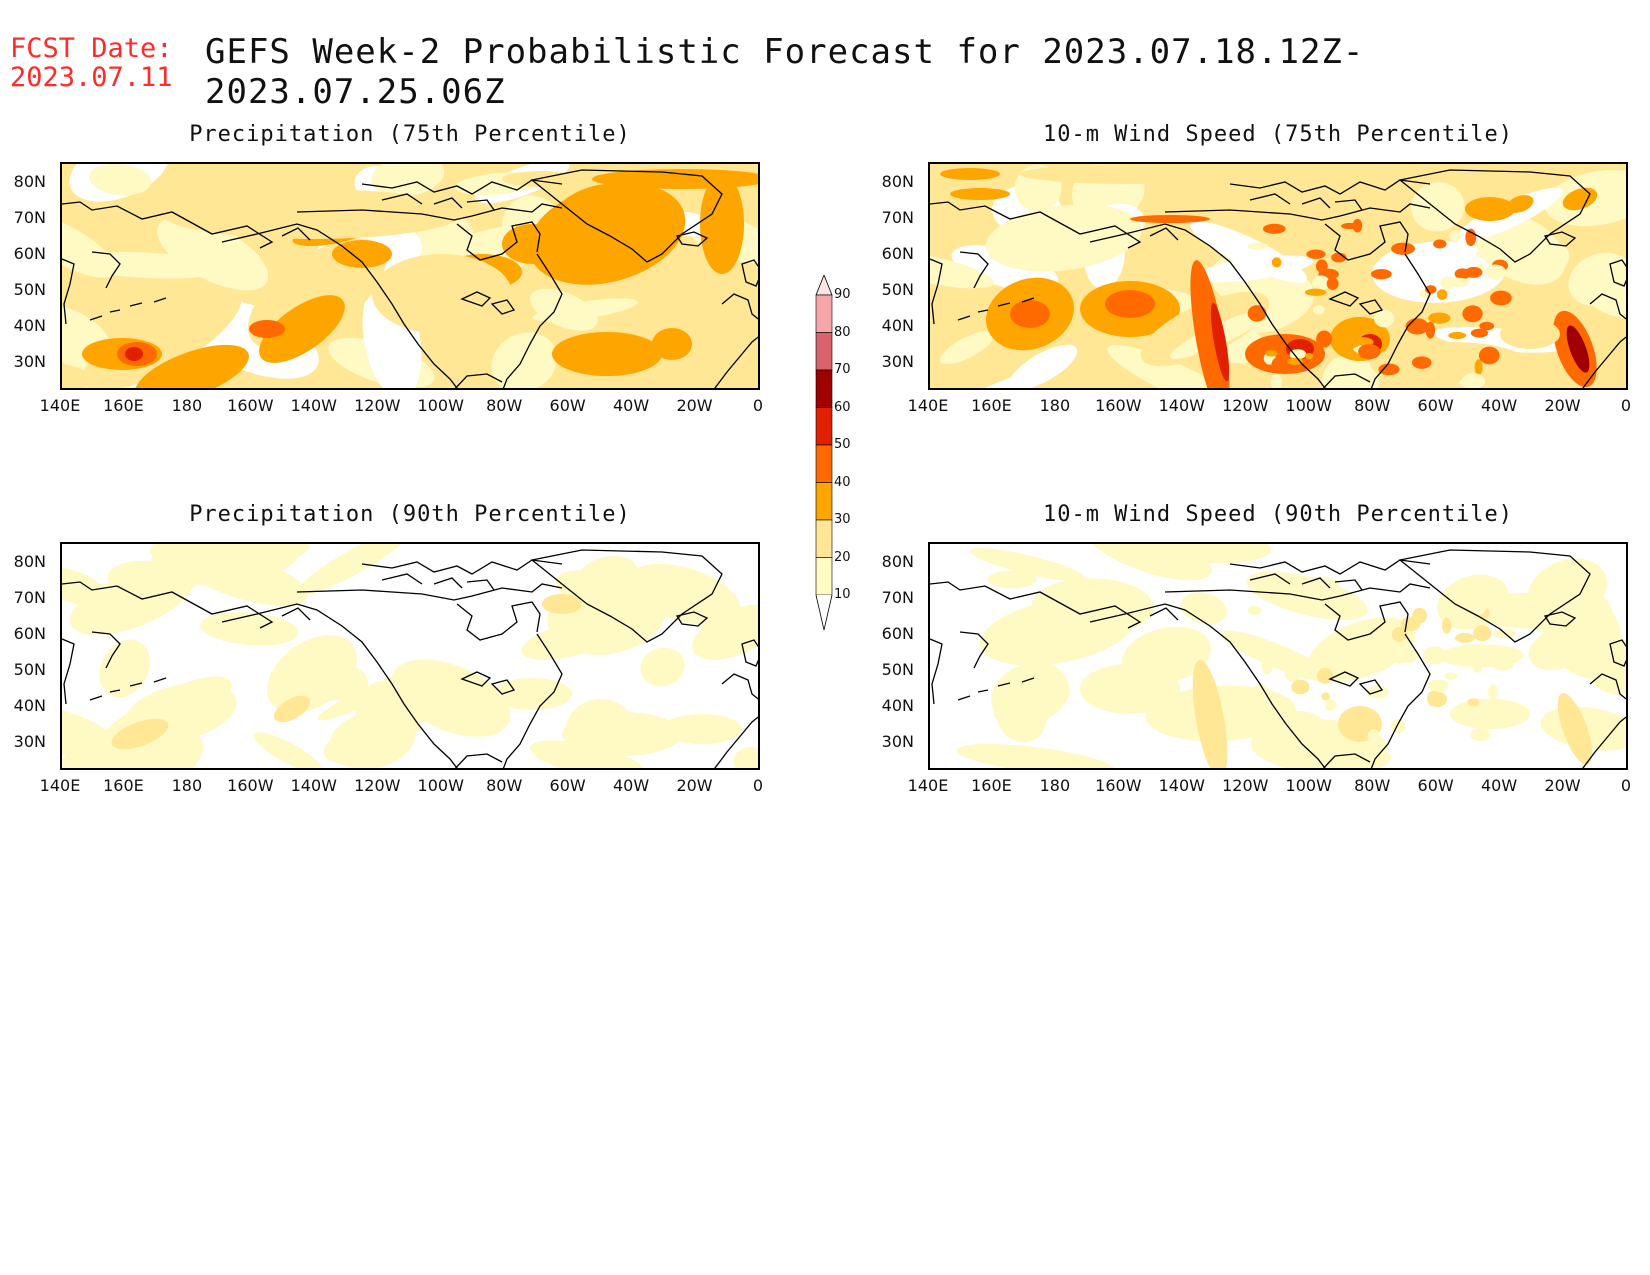 The width and height of the screenshot is (1650, 1275). I want to click on longitude-tick-label: 140W, so click(1181, 785).